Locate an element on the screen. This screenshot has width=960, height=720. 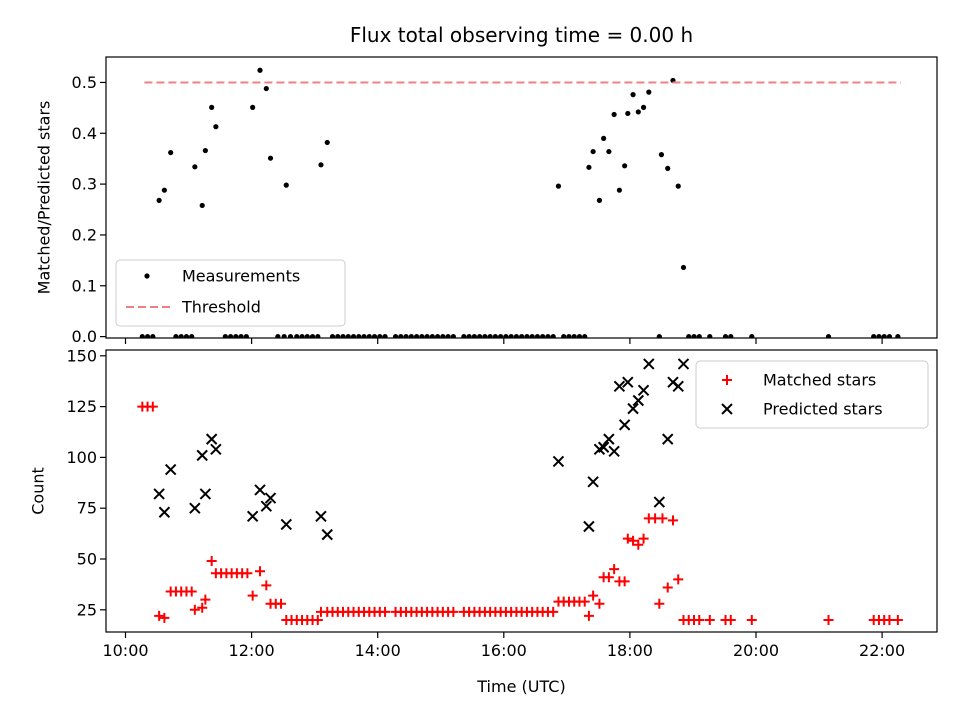
y-tick-label: 0.5 is located at coordinates (84, 82).